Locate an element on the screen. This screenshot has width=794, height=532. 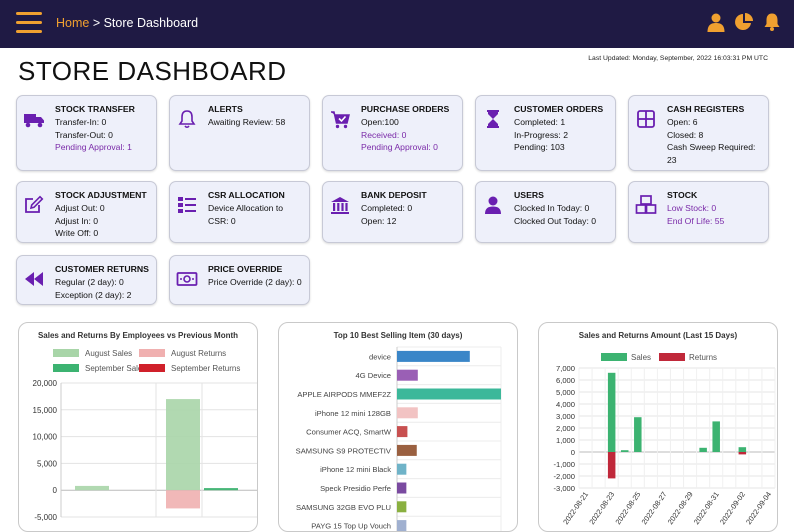
bar-august-returns is located at coordinates (183, 499).